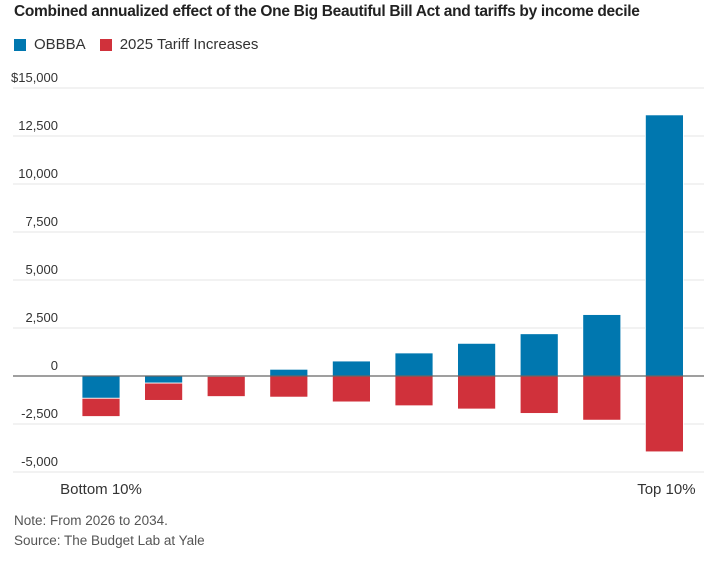  I want to click on y-tick-label: $15,000, so click(34, 77).